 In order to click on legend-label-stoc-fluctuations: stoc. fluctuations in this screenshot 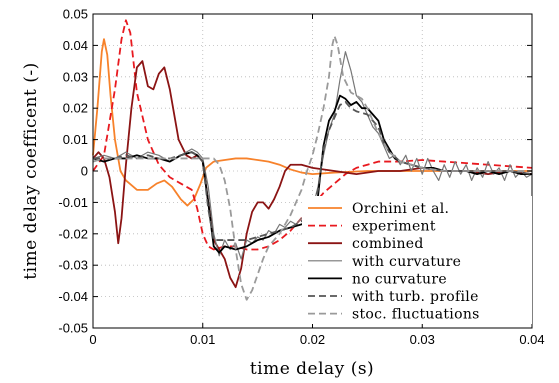, I will do `click(416, 315)`.